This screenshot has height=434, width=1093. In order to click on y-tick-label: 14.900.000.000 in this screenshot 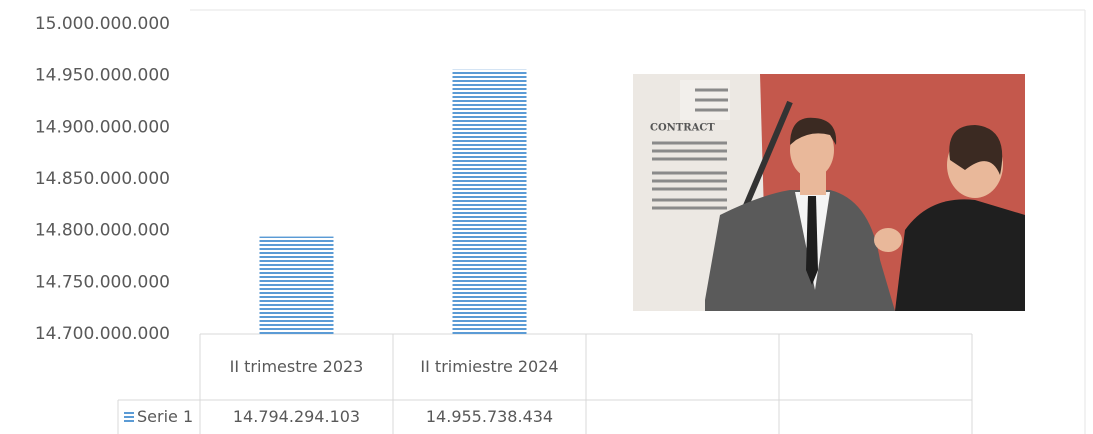, I will do `click(102, 127)`.